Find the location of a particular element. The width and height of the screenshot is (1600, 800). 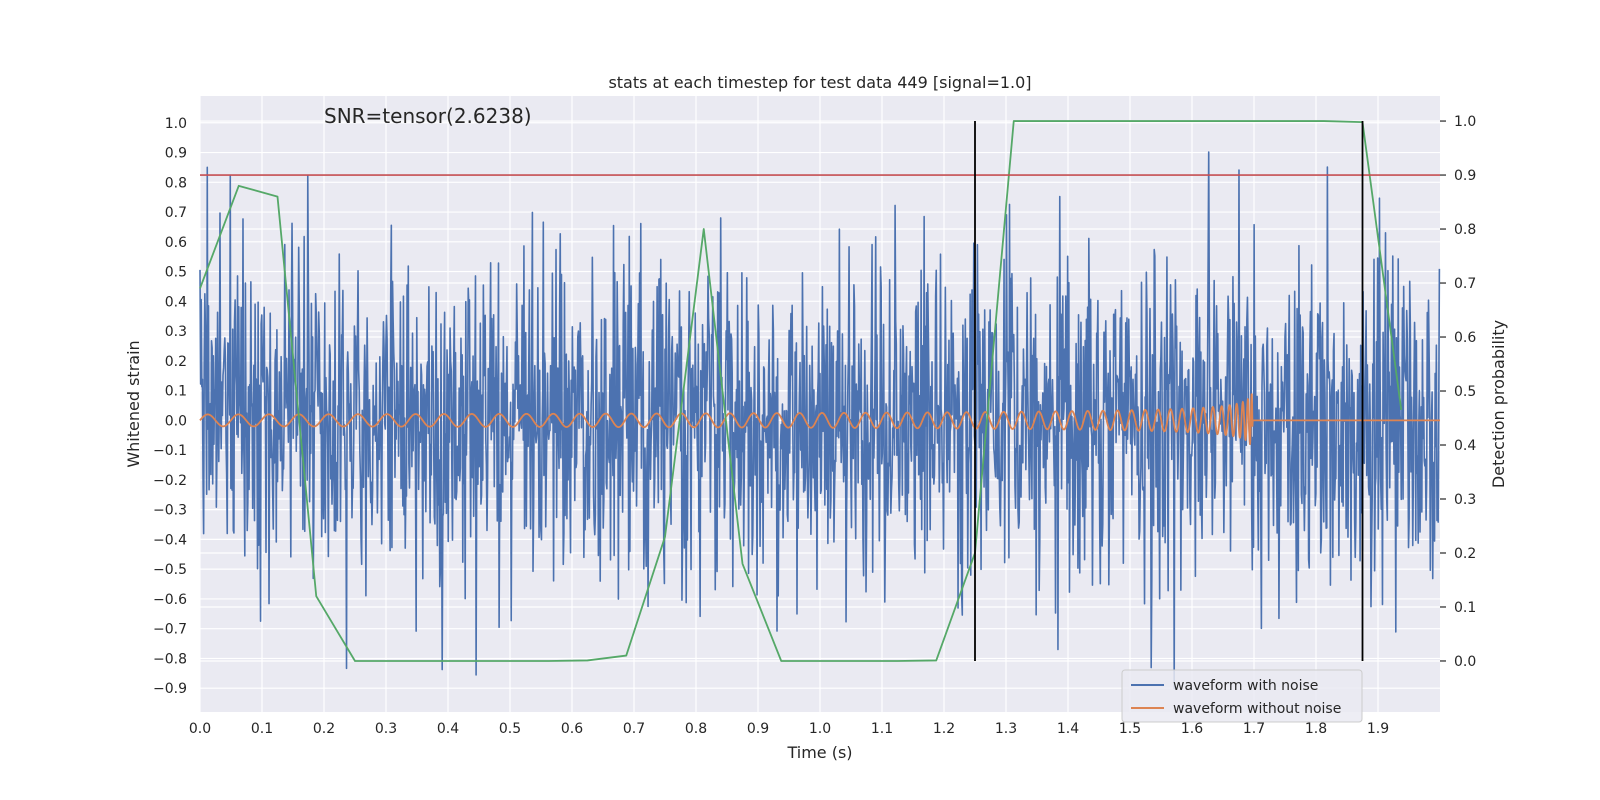

x-tick-label: 1.6 is located at coordinates (1192, 729).